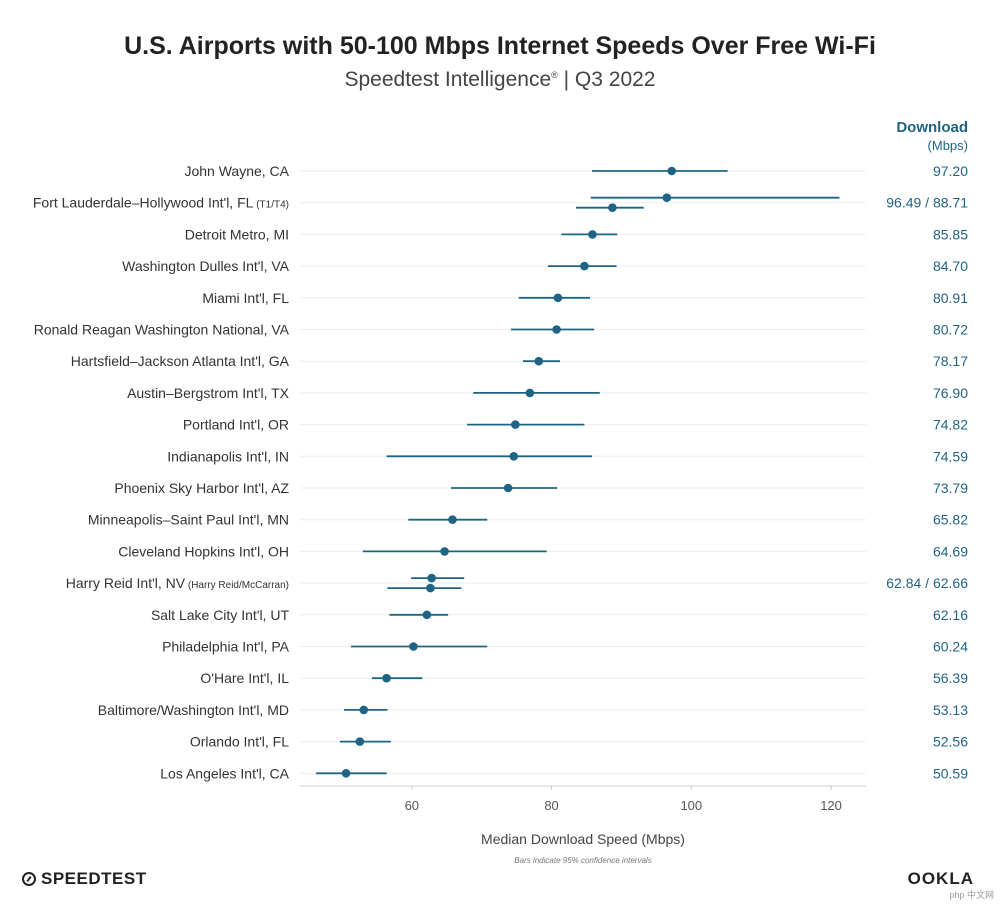  Describe the element at coordinates (947, 145) in the screenshot. I see `column-head-unit: (Mbps)` at that location.